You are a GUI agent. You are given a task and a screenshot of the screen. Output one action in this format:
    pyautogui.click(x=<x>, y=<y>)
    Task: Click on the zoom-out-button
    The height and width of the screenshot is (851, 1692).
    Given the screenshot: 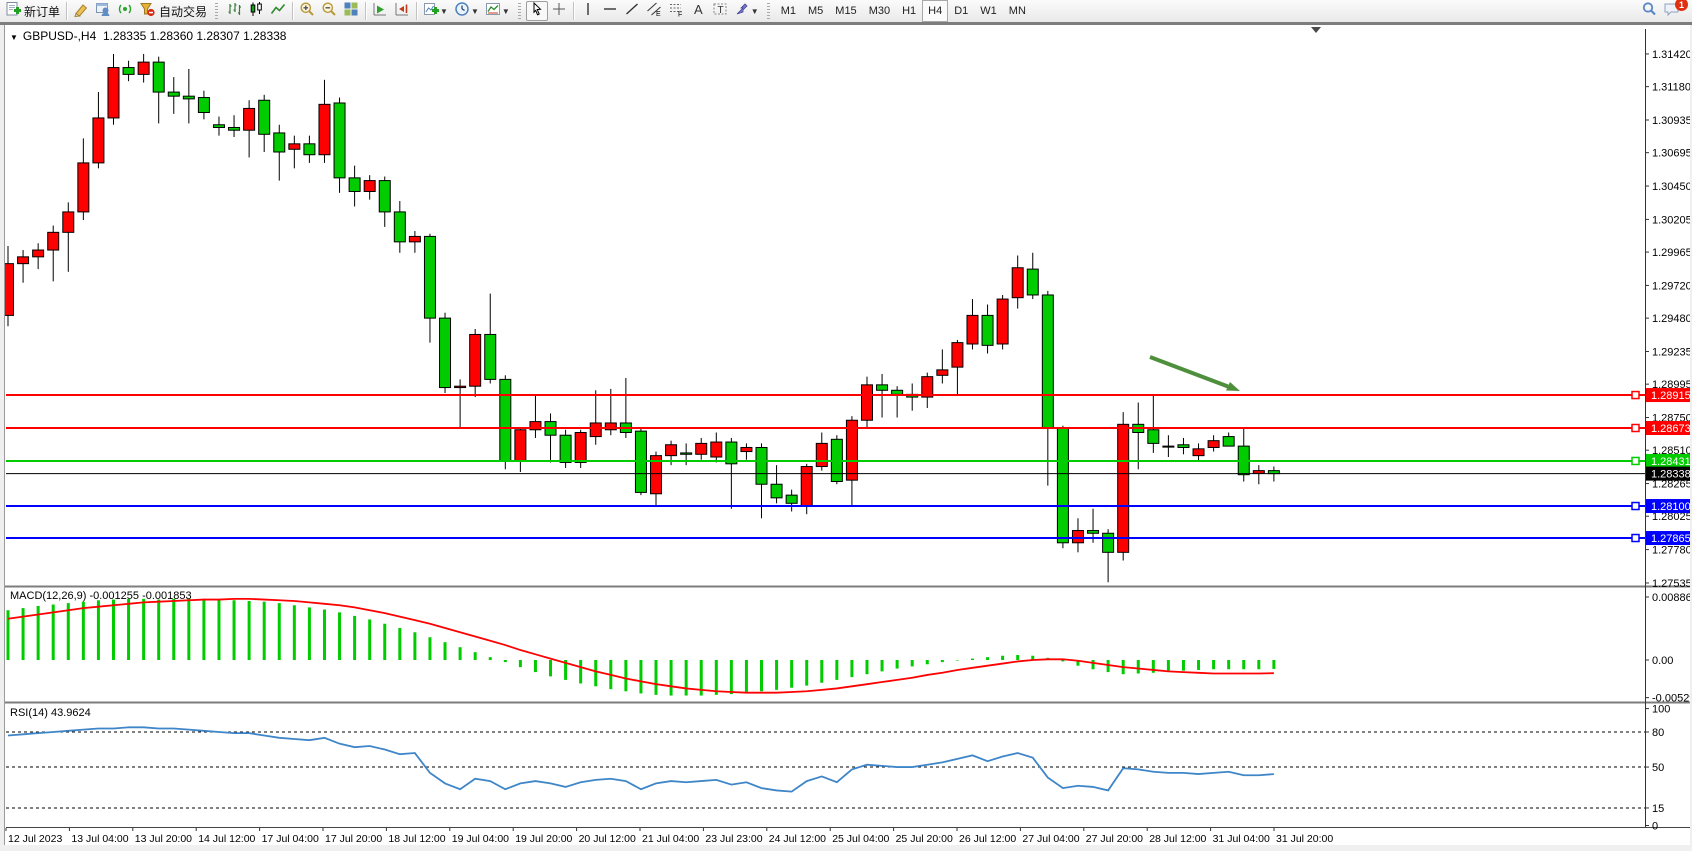 What is the action you would take?
    pyautogui.click(x=329, y=11)
    